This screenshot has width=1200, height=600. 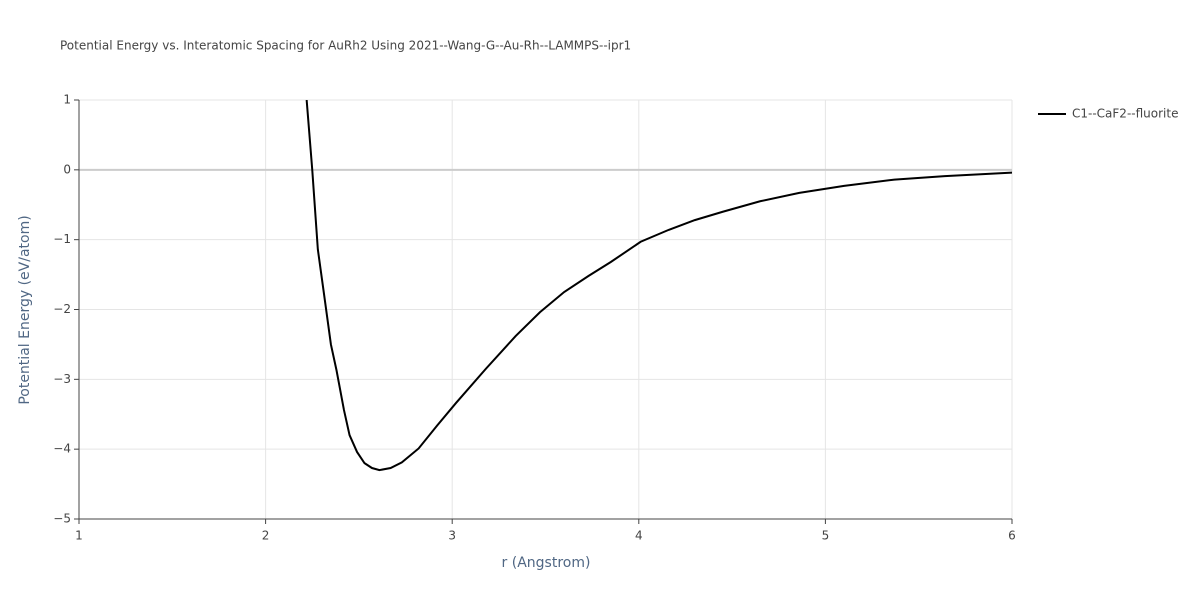 What do you see at coordinates (62, 519) in the screenshot?
I see `y-tick-label: −5` at bounding box center [62, 519].